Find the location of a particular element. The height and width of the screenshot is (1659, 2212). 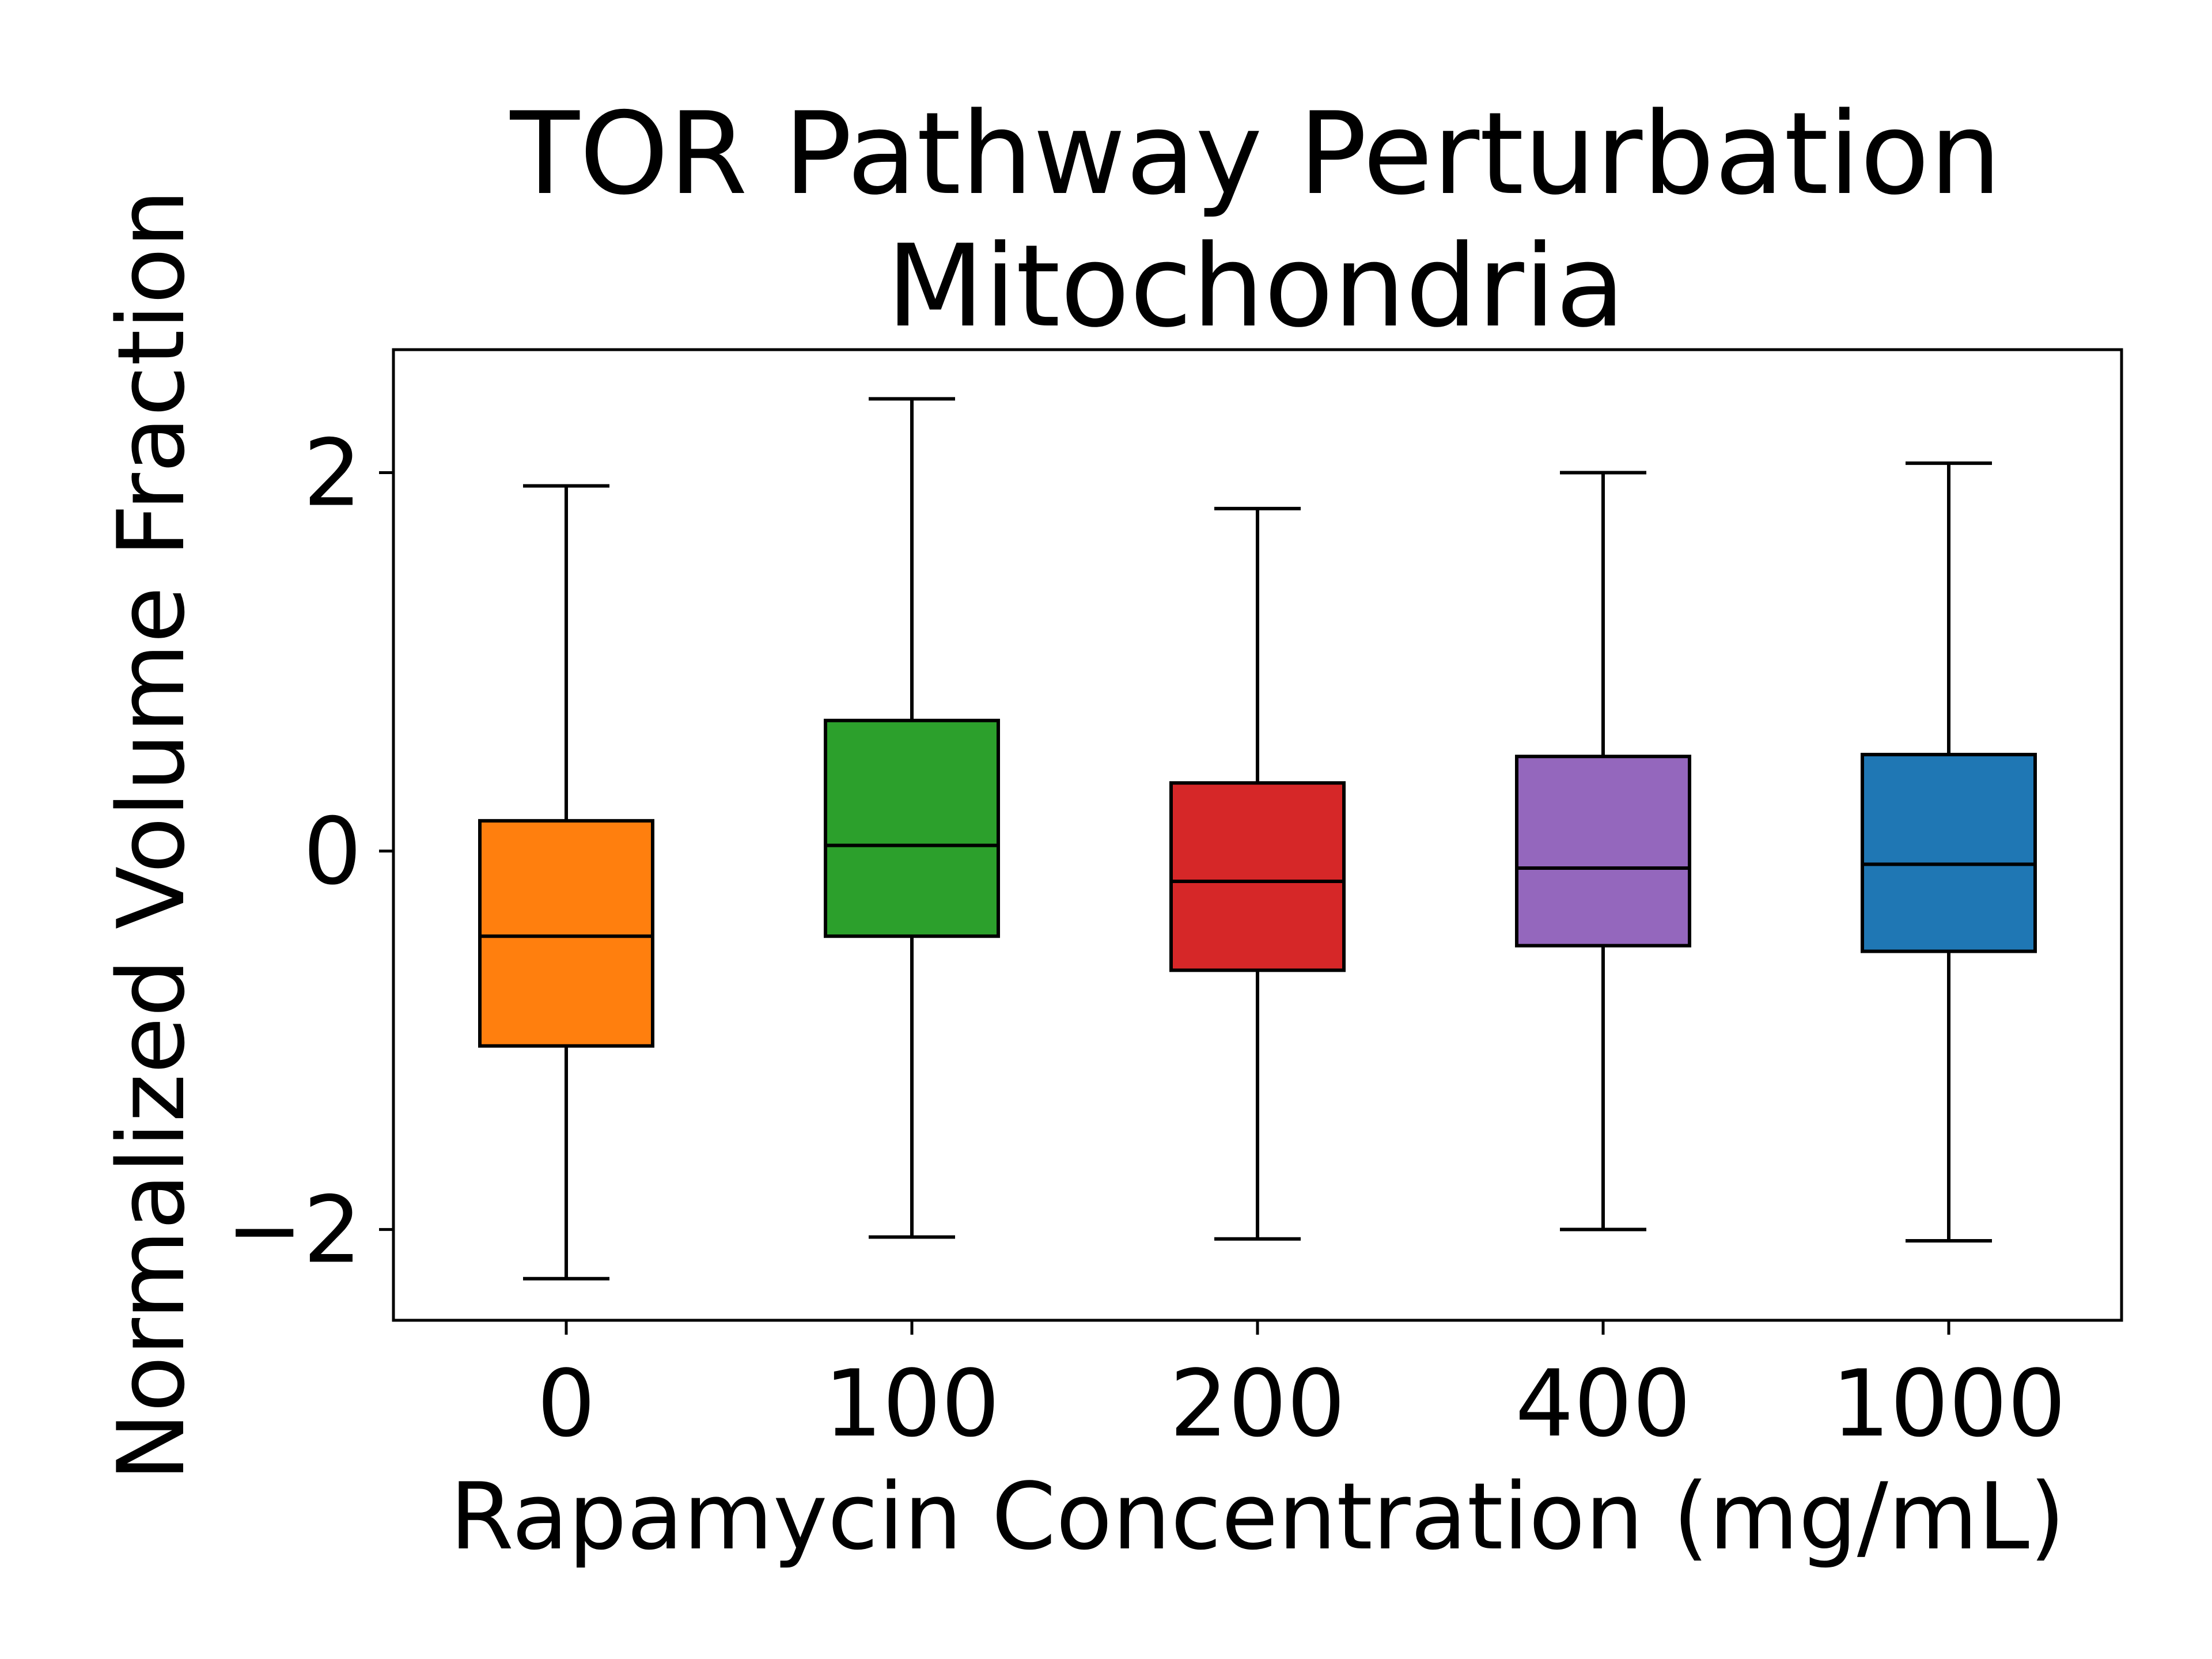

y-axis-ticks: −2 0 2 is located at coordinates (309, 851).